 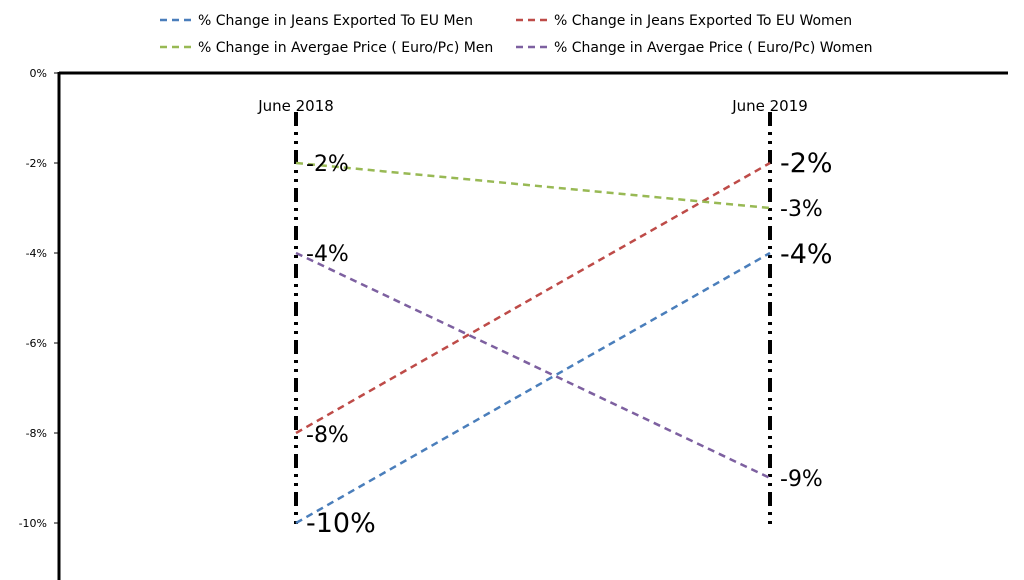 I want to click on legend-item: % Change in Avergae Price ( Euro/Pc) Men, so click(x=345, y=48).